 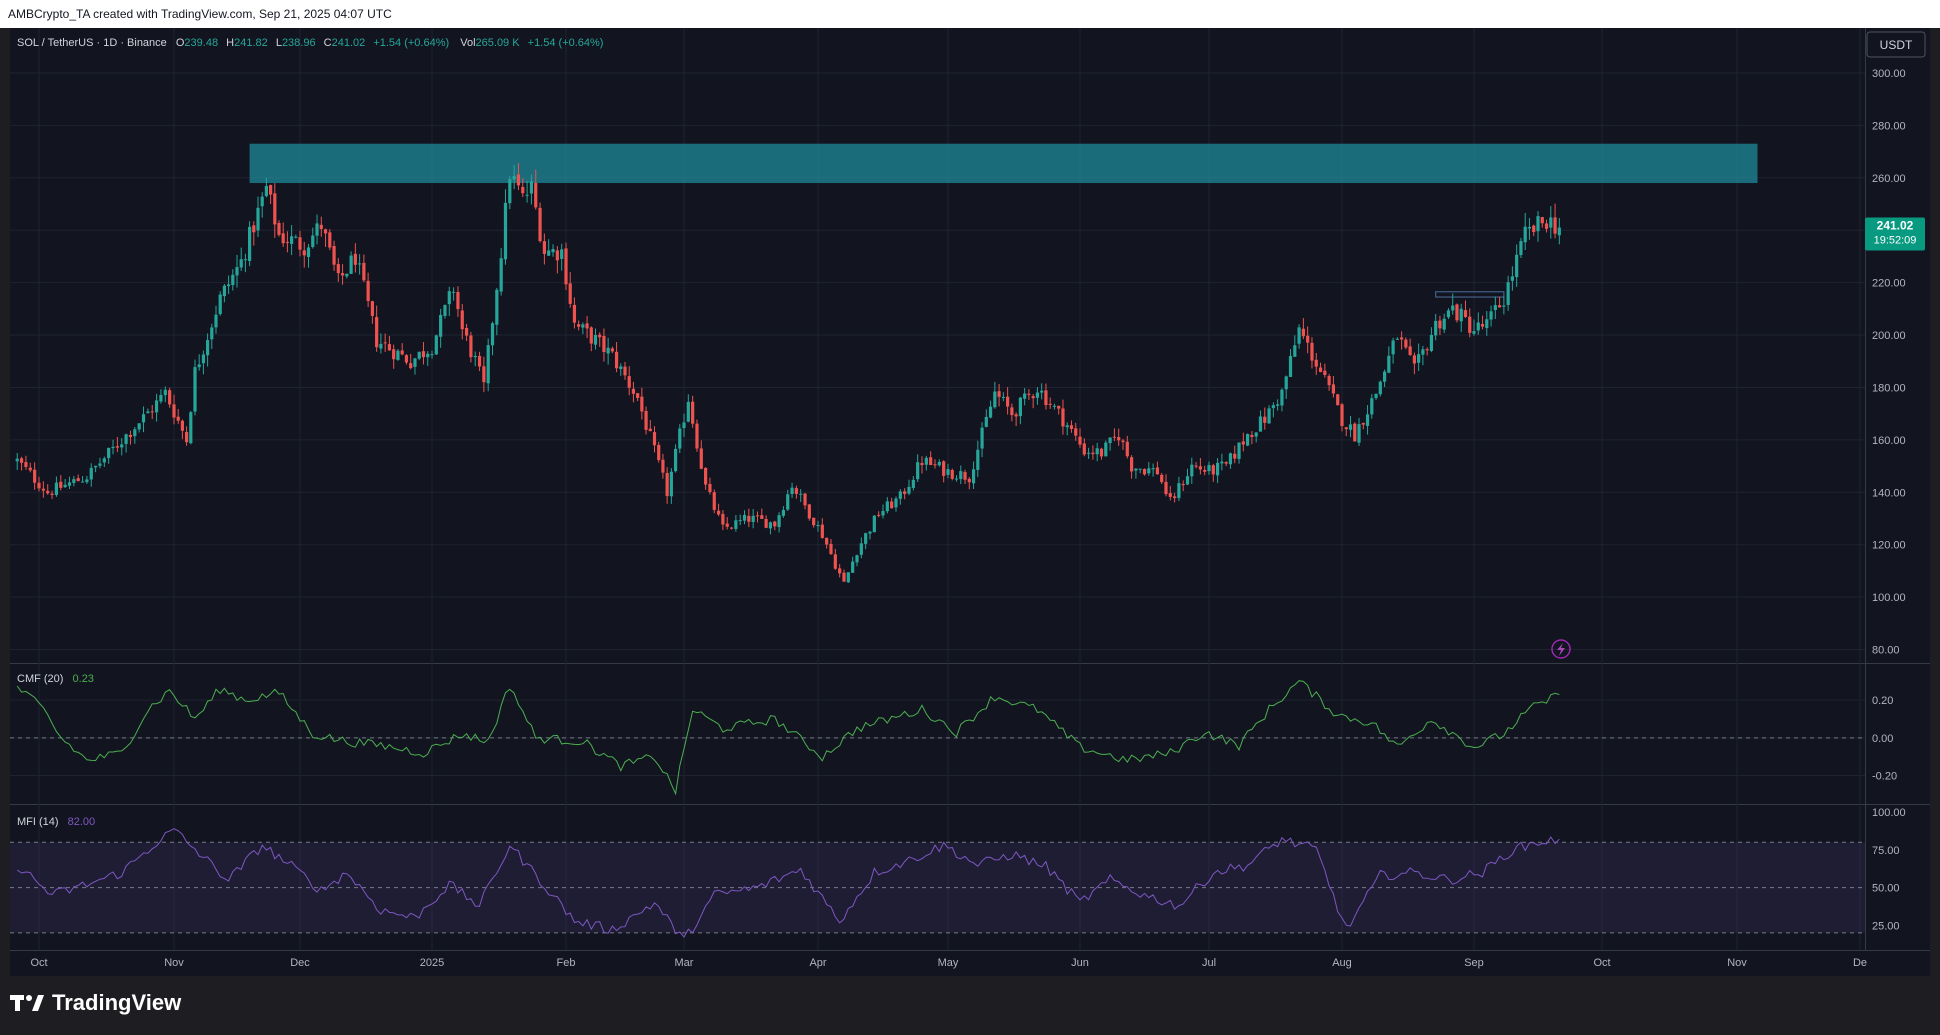 What do you see at coordinates (279, 43) in the screenshot?
I see `legend-l-label: L` at bounding box center [279, 43].